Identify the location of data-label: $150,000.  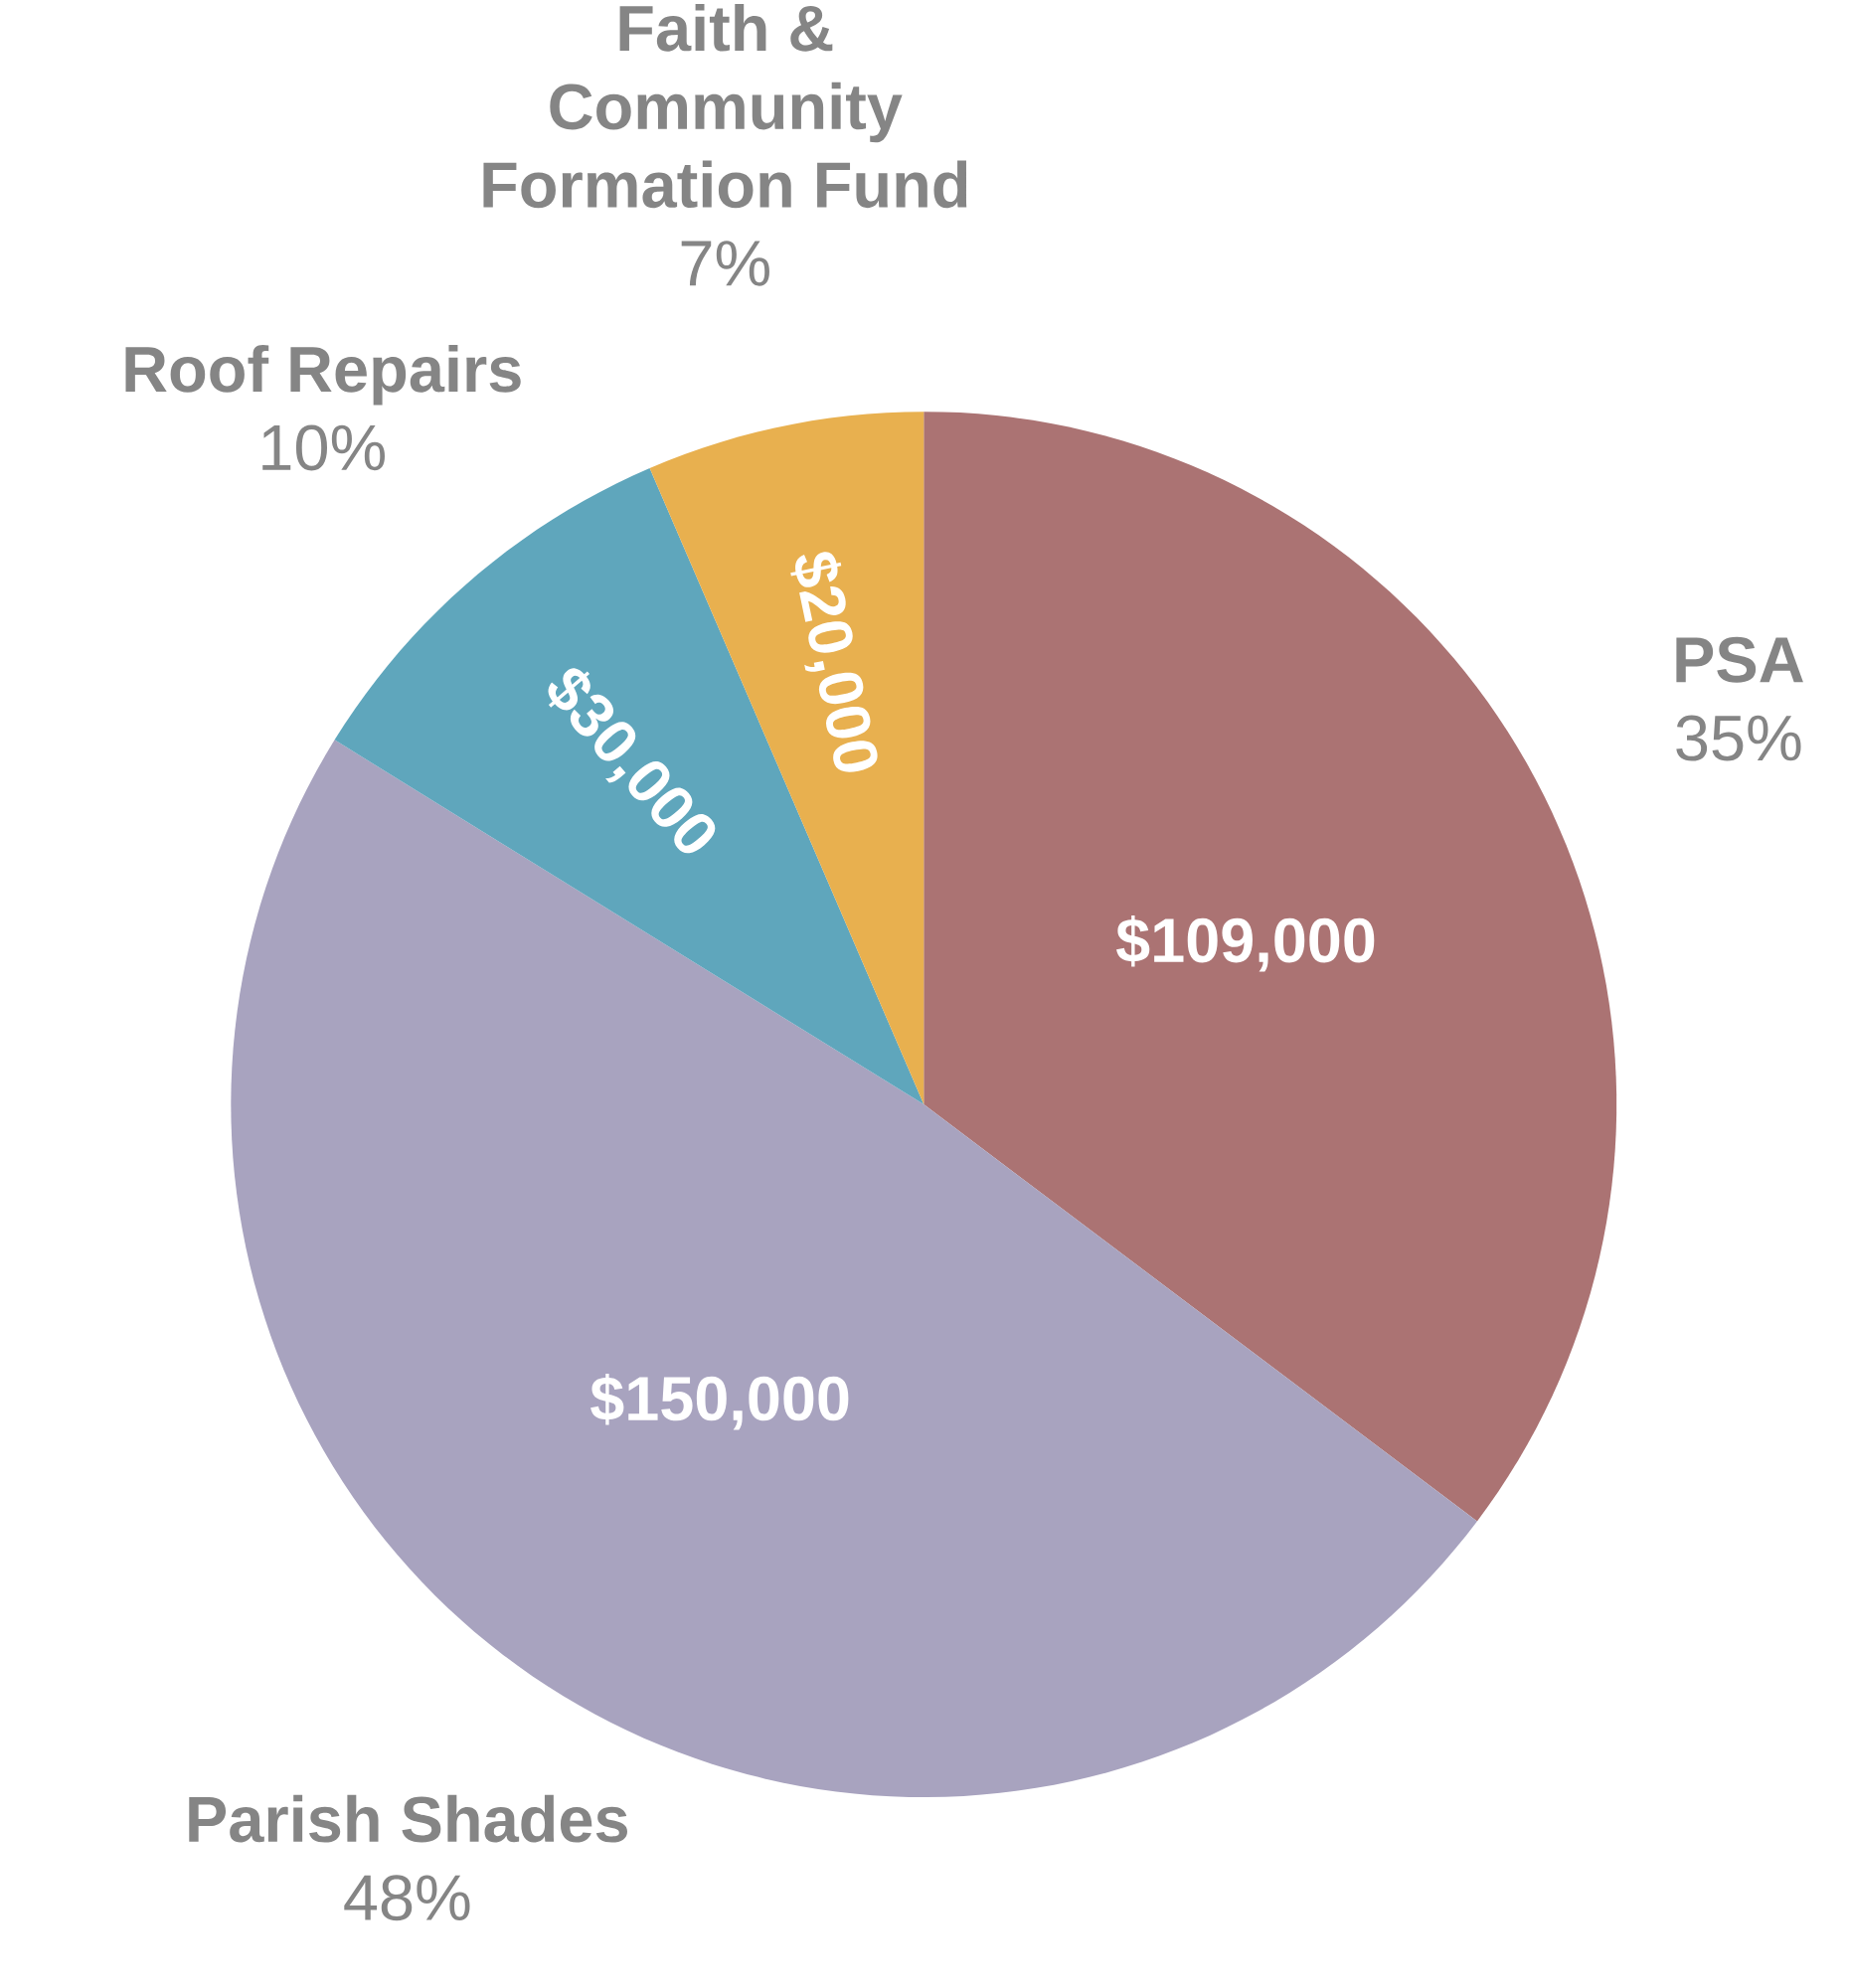
(720, 1401).